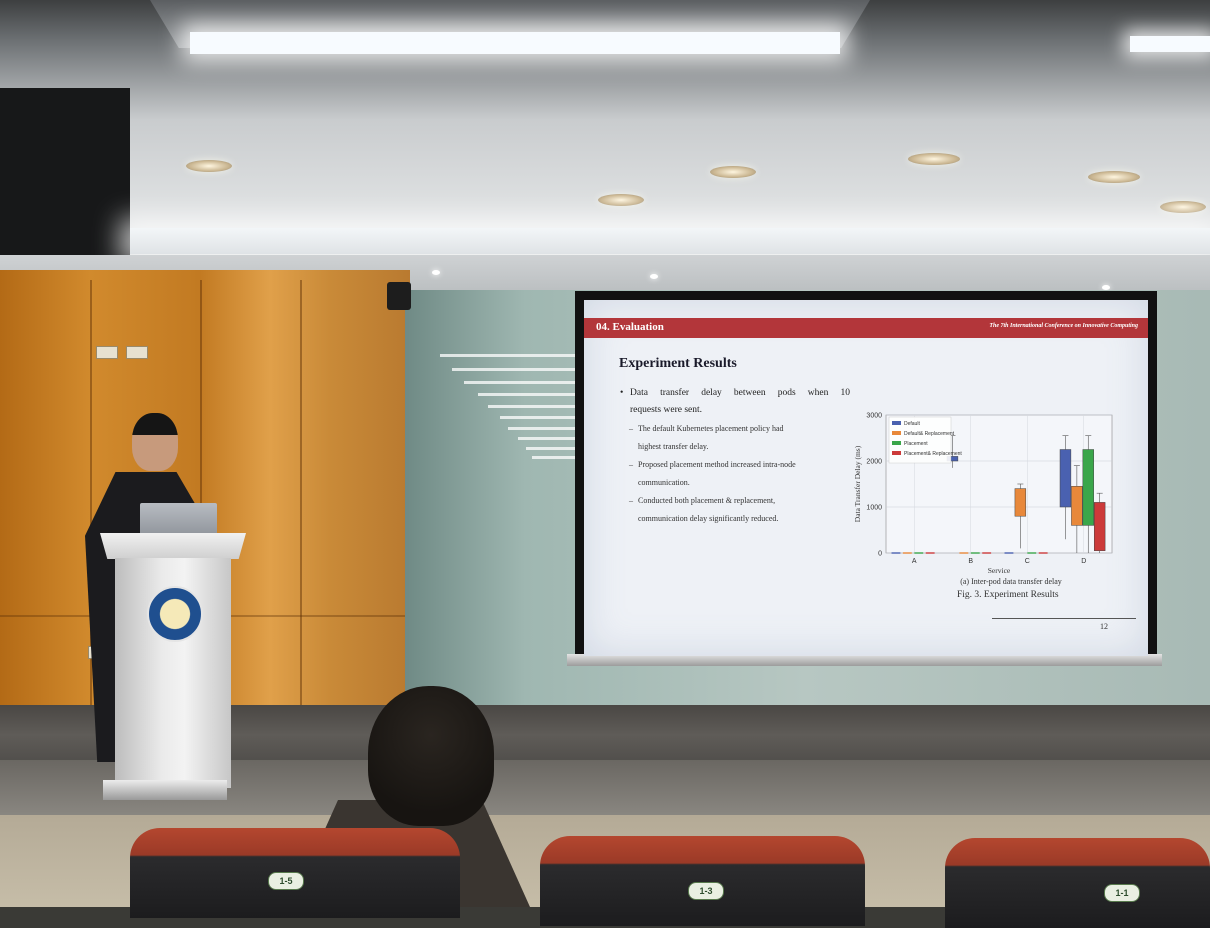  What do you see at coordinates (1122, 893) in the screenshot?
I see `seat-number-tag: 1-1` at bounding box center [1122, 893].